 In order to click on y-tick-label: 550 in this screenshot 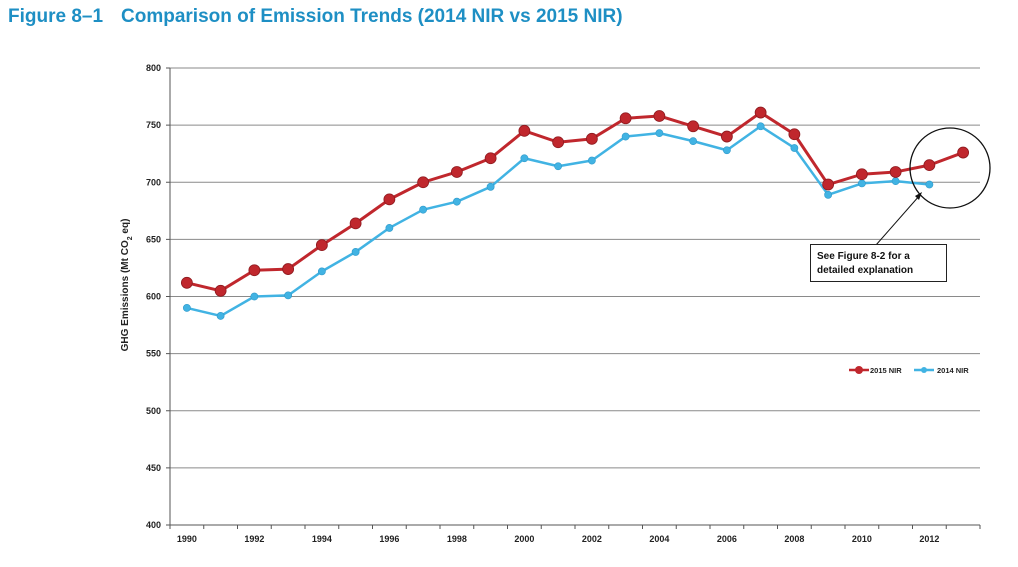, I will do `click(153, 354)`.